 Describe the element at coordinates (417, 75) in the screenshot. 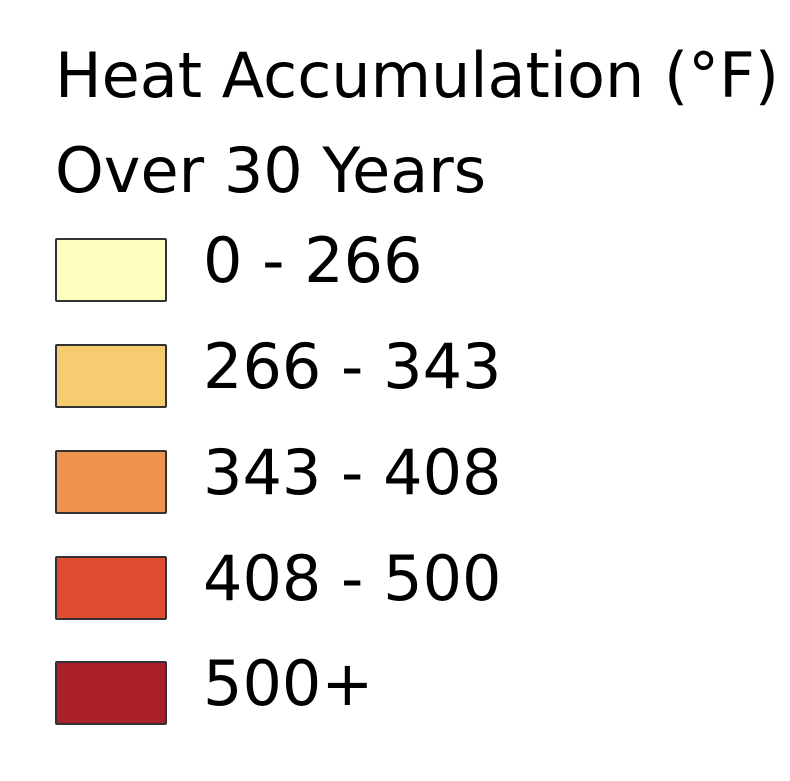

I see `legend-title: Heat Accumulation (°F)` at that location.